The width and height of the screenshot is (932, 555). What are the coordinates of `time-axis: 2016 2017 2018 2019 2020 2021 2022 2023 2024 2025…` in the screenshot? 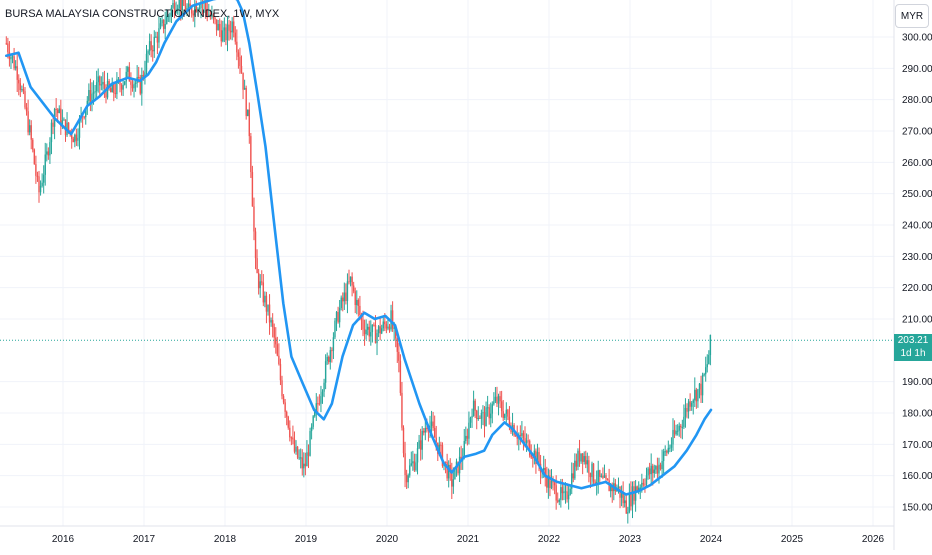 It's located at (468, 539).